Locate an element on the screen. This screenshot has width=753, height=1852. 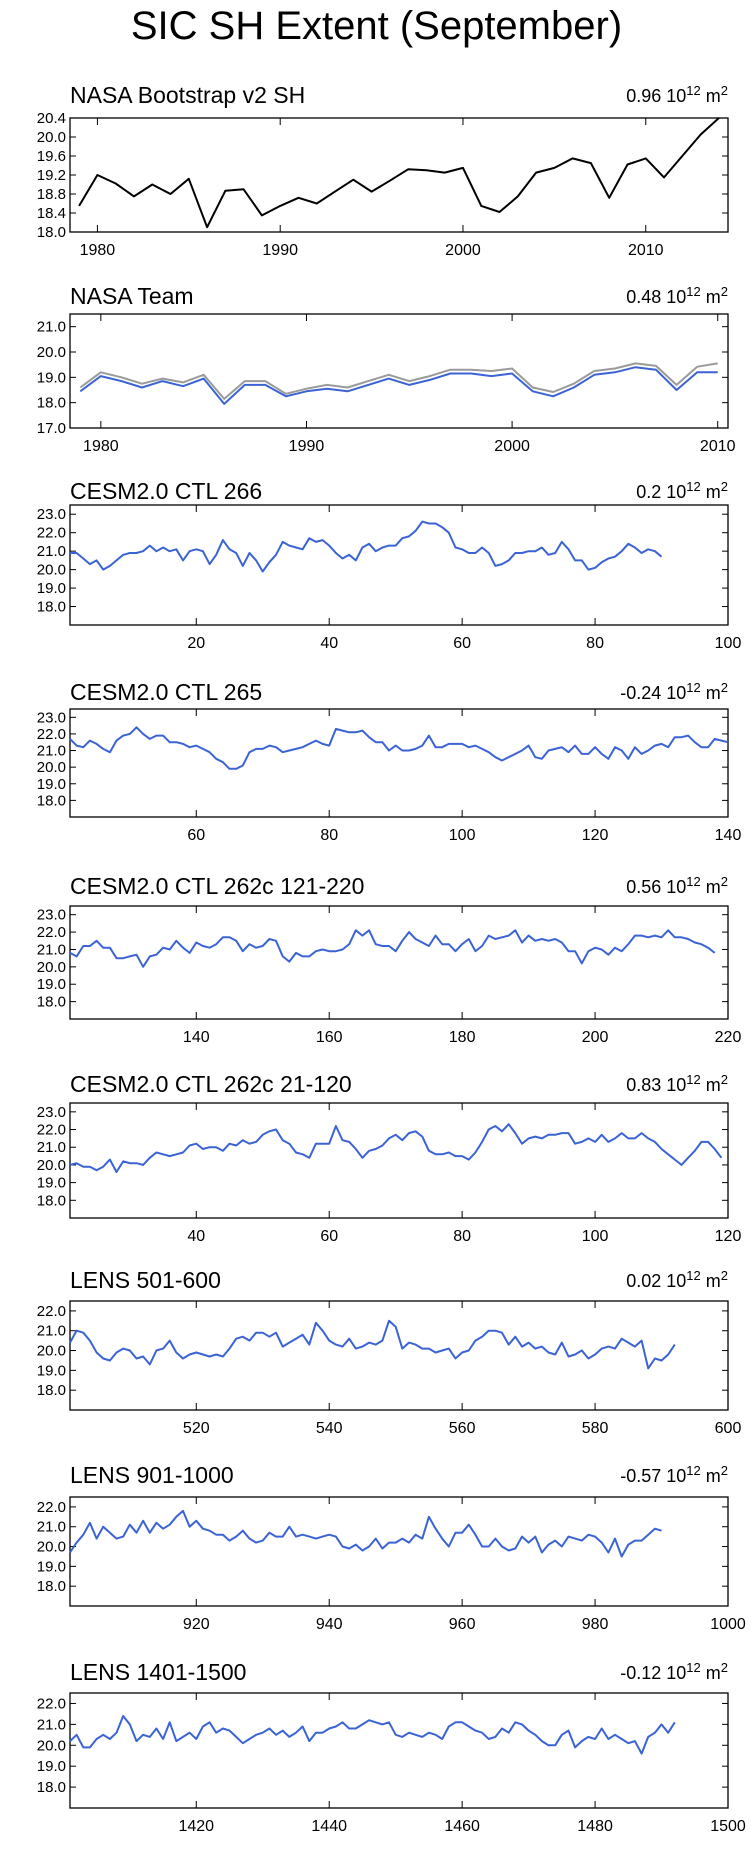
xtick-label: 40 is located at coordinates (329, 643).